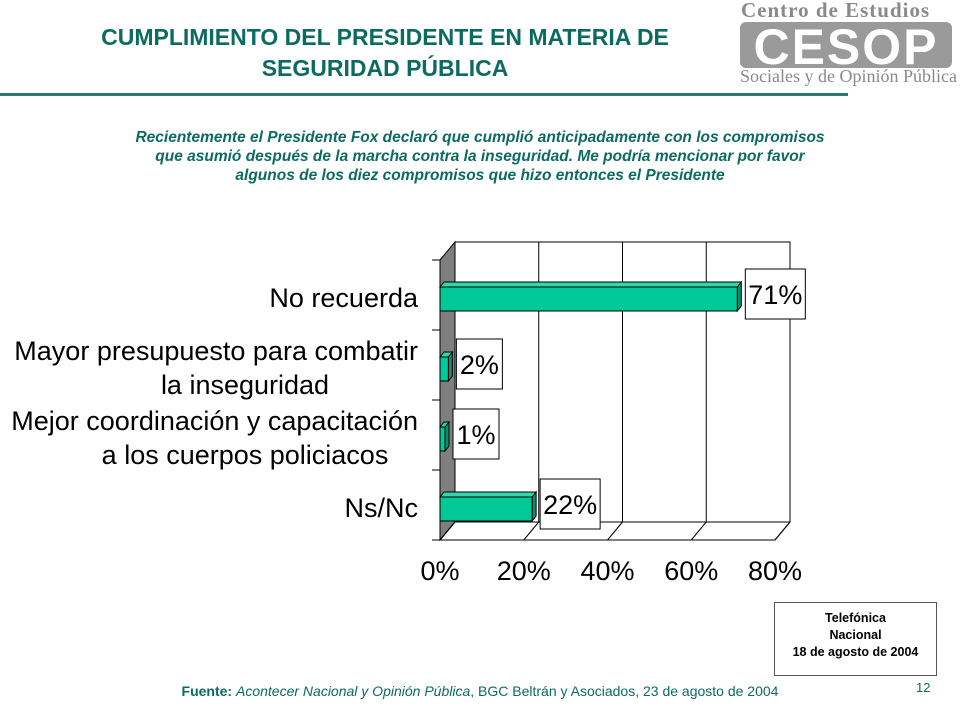  What do you see at coordinates (216, 351) in the screenshot?
I see `category-label: Mayor presupuesto para combatir` at bounding box center [216, 351].